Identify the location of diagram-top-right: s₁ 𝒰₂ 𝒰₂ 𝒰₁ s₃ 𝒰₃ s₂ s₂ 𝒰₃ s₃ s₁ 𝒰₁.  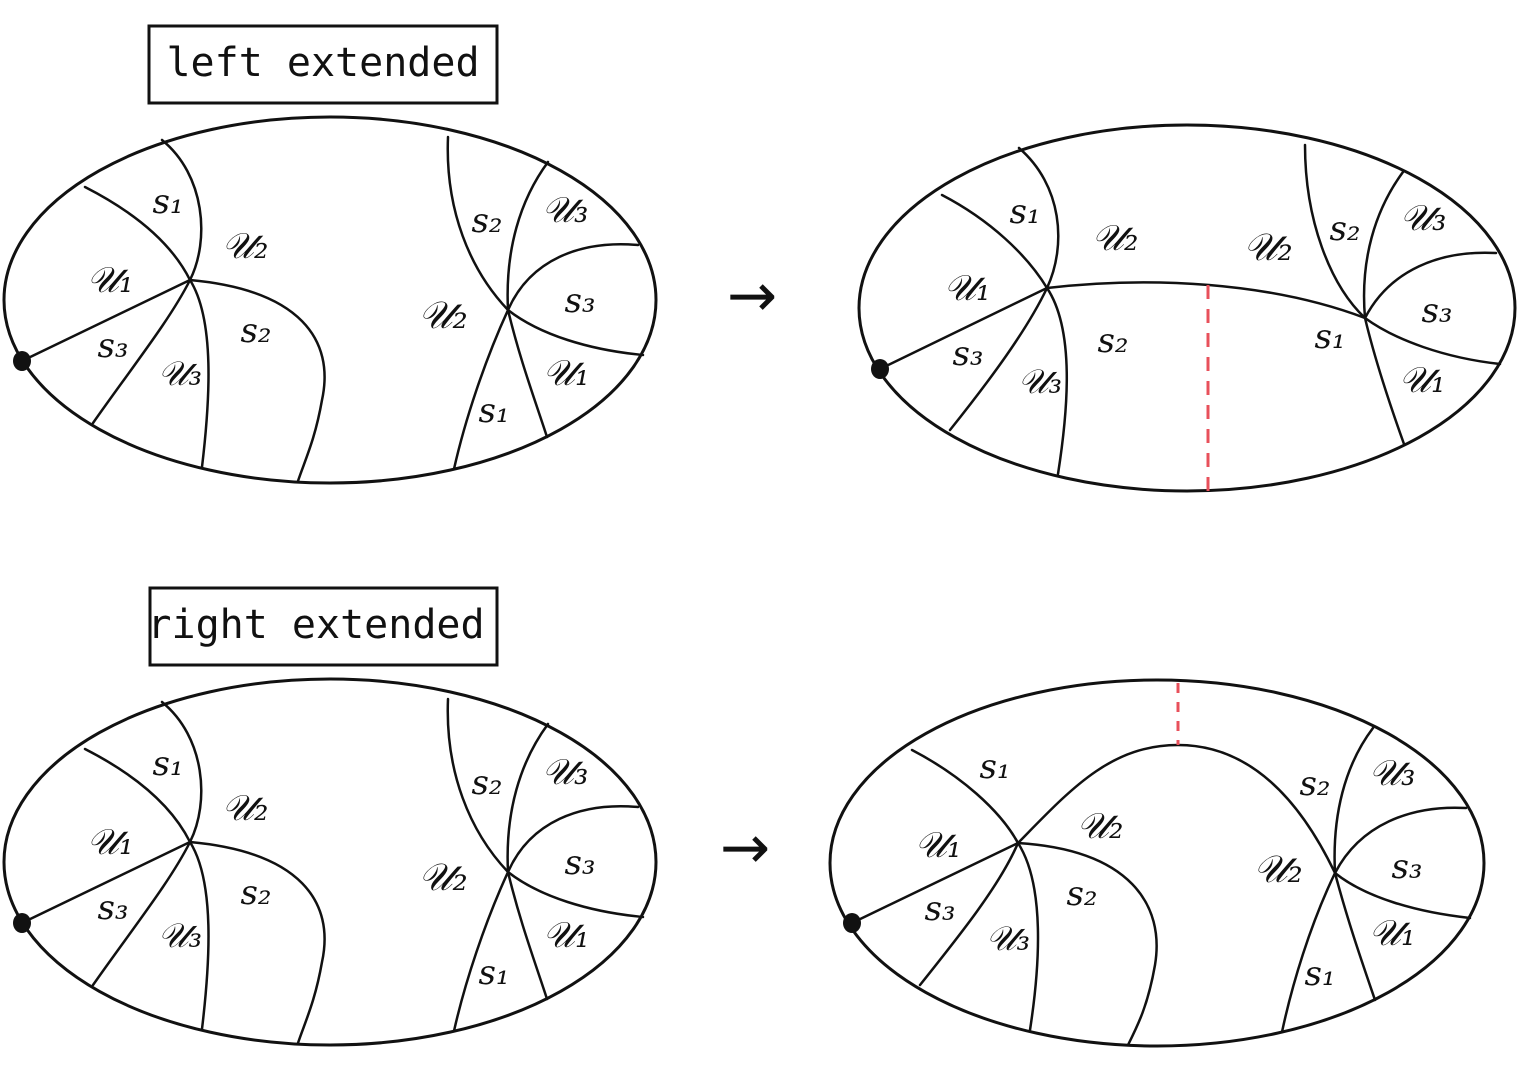
(1187, 308).